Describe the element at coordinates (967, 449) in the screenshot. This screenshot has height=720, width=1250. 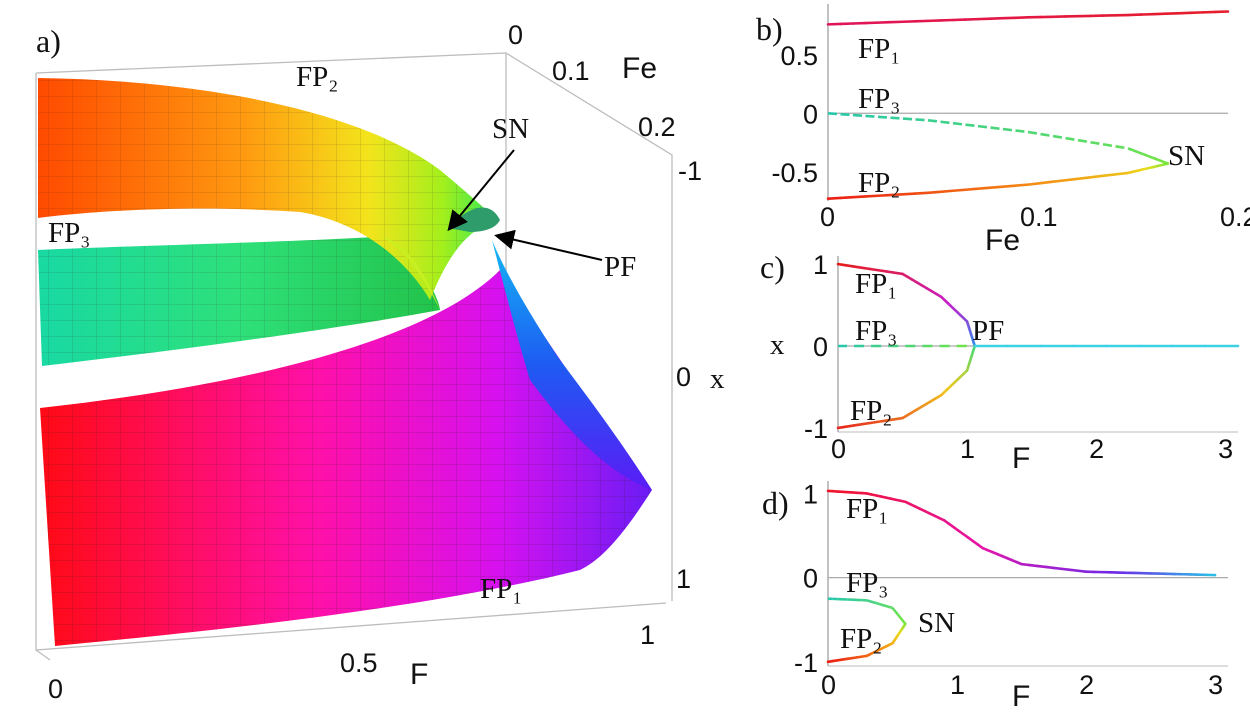
I see `x-tick-label: 1` at that location.